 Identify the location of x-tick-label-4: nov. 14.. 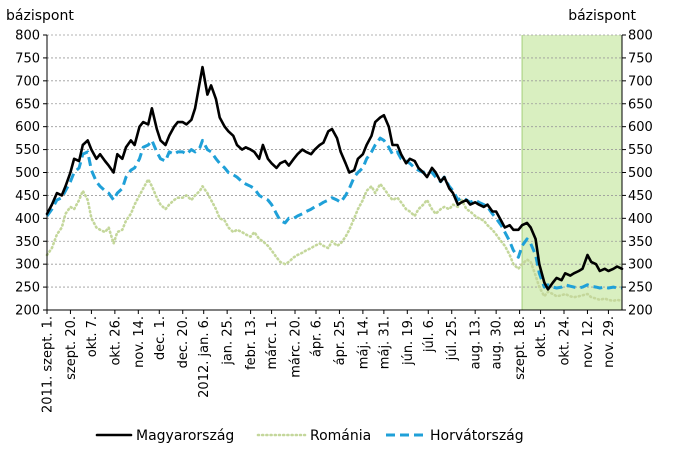
(139, 342).